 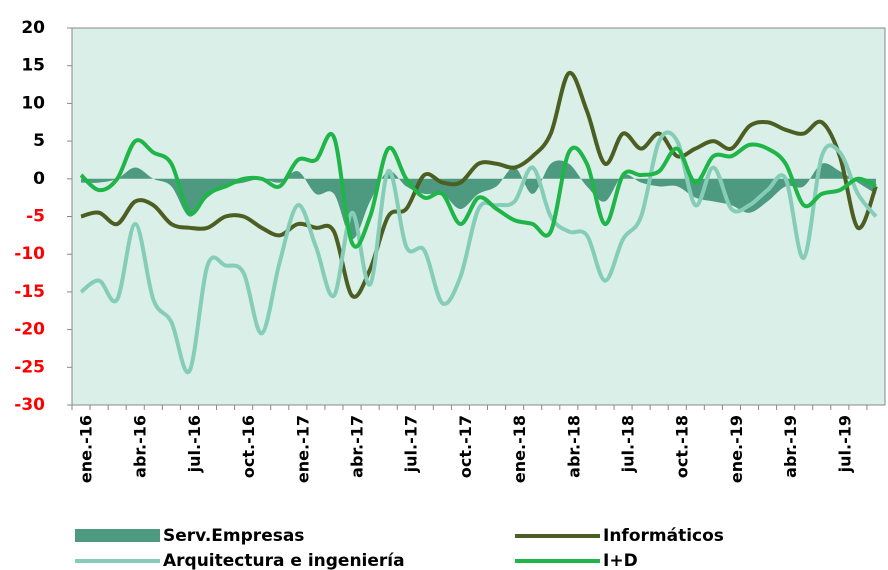 I want to click on legend-label: Serv.Empresas, so click(x=233, y=536).